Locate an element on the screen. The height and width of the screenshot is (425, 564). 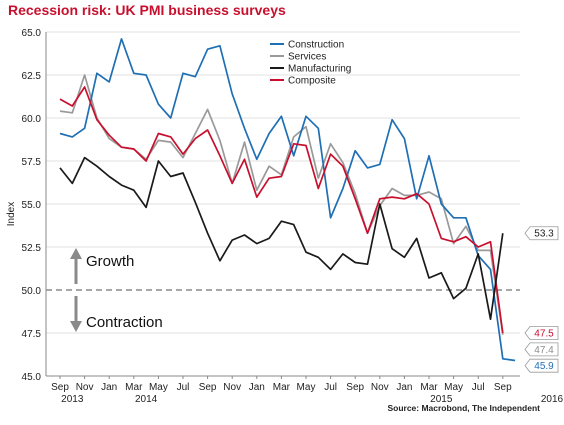
x-year-label: 2013 is located at coordinates (72, 399).